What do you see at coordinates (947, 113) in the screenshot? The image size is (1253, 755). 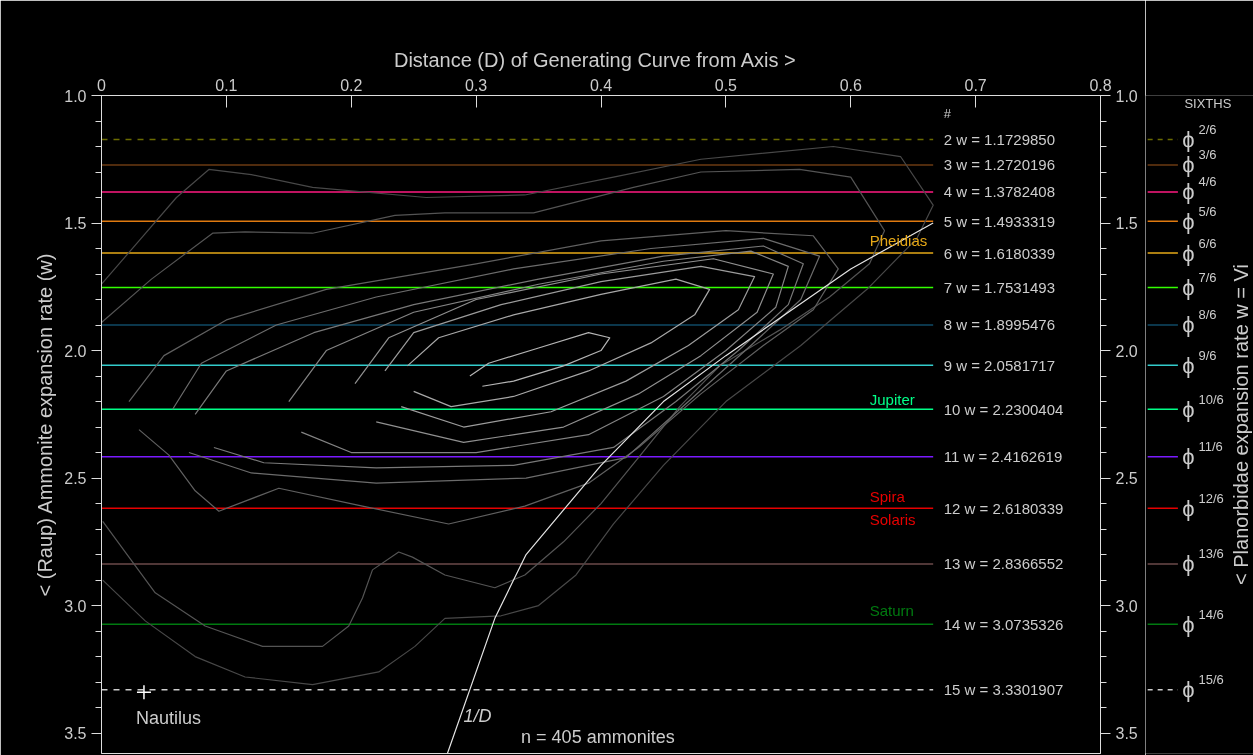 I see `annotation: #` at bounding box center [947, 113].